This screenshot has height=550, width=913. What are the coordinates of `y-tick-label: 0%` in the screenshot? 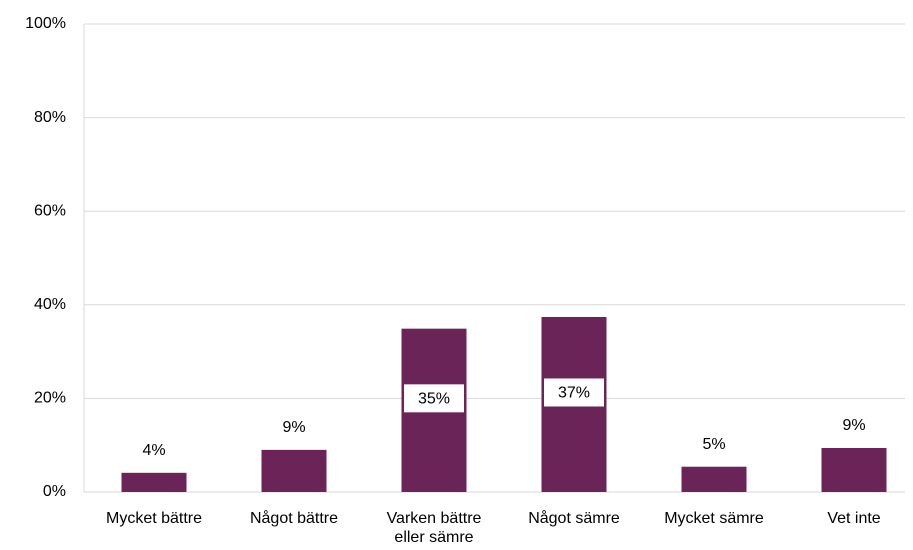 It's located at (54, 491).